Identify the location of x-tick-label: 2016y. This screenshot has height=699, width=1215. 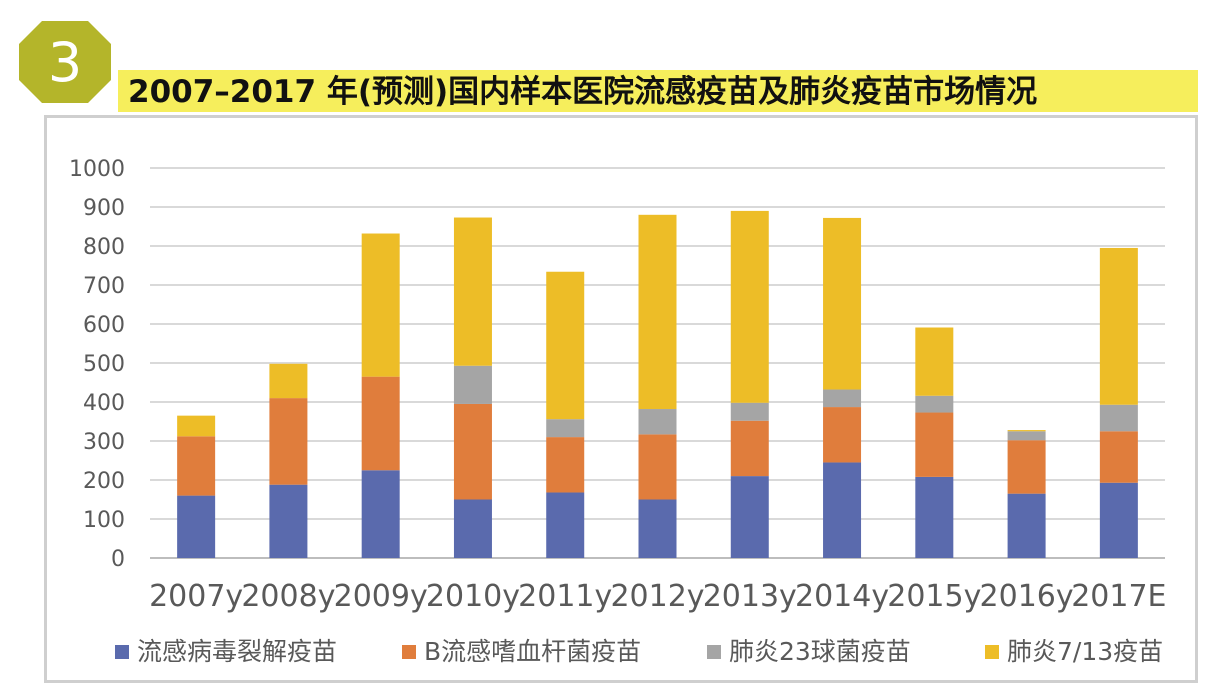
(1027, 596).